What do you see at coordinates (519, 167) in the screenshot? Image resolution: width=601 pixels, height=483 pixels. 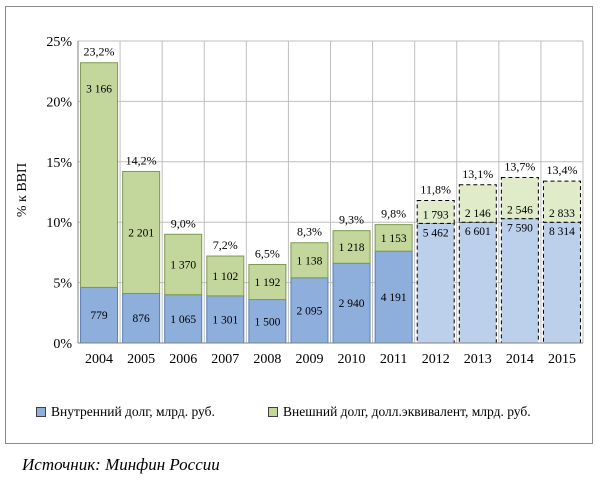 I see `total-label-2014: 13,7%` at bounding box center [519, 167].